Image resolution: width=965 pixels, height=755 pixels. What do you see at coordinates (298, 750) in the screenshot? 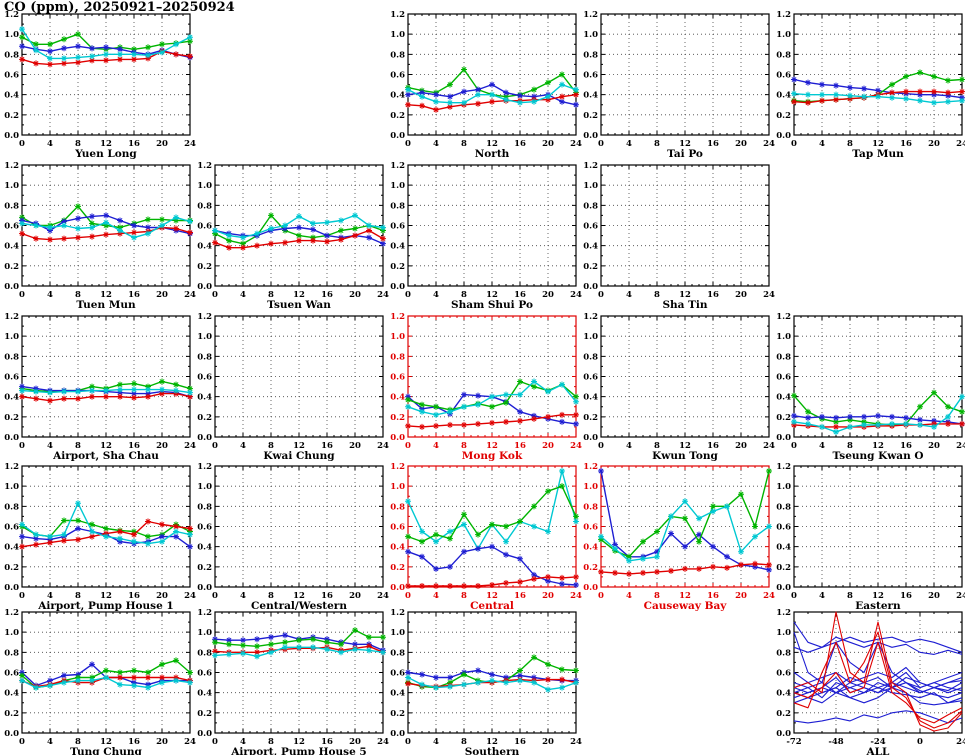
I see `station-label-airport-pump-house-5: Airport, Pump House 5` at bounding box center [298, 750].